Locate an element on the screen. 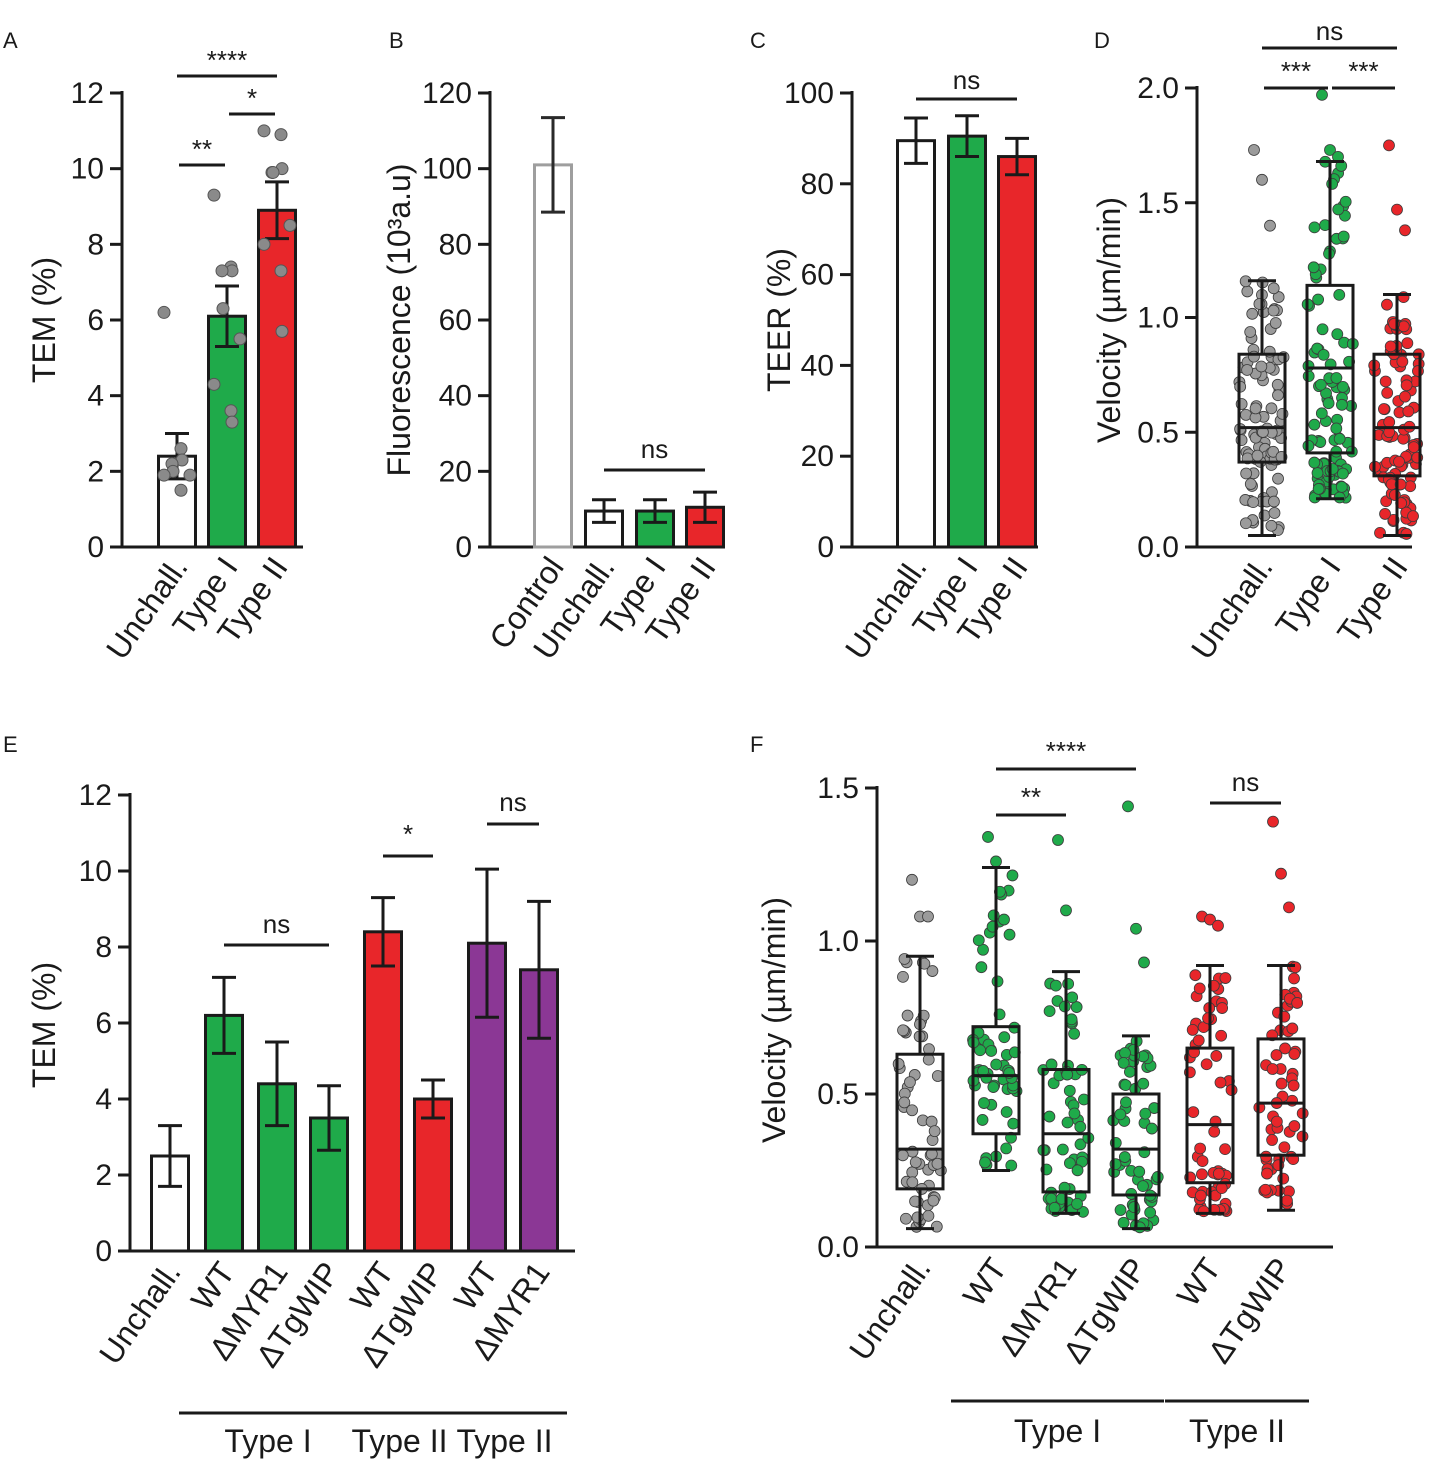  y-tick-label: 6 is located at coordinates (95, 320).